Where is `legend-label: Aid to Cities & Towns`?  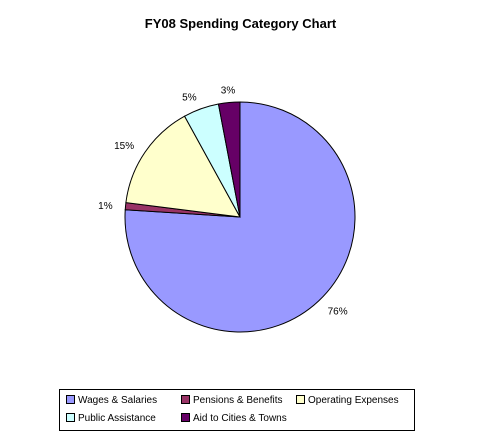
legend-label: Aid to Cities & Towns is located at coordinates (240, 418).